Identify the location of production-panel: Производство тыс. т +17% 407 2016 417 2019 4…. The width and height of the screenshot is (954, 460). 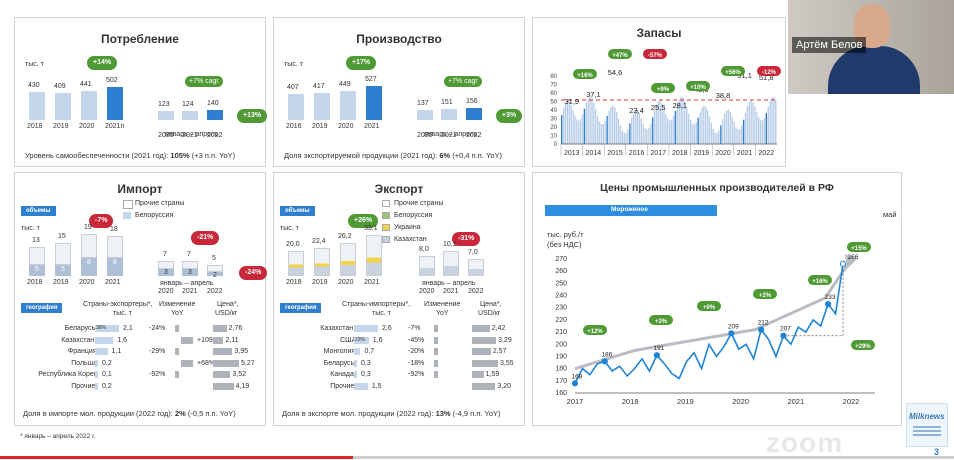
(399, 92).